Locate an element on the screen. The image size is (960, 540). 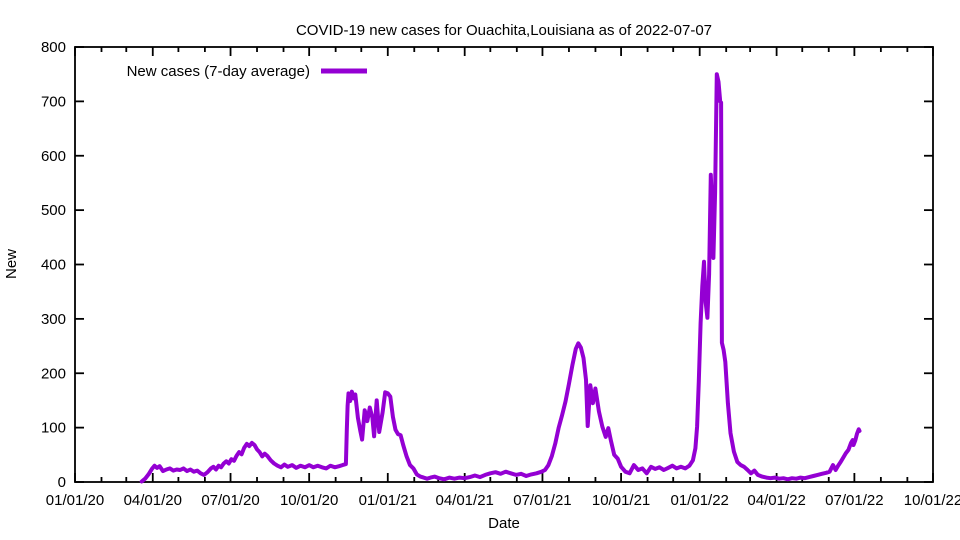
legend-label: New cases (7-day average) is located at coordinates (218, 71).